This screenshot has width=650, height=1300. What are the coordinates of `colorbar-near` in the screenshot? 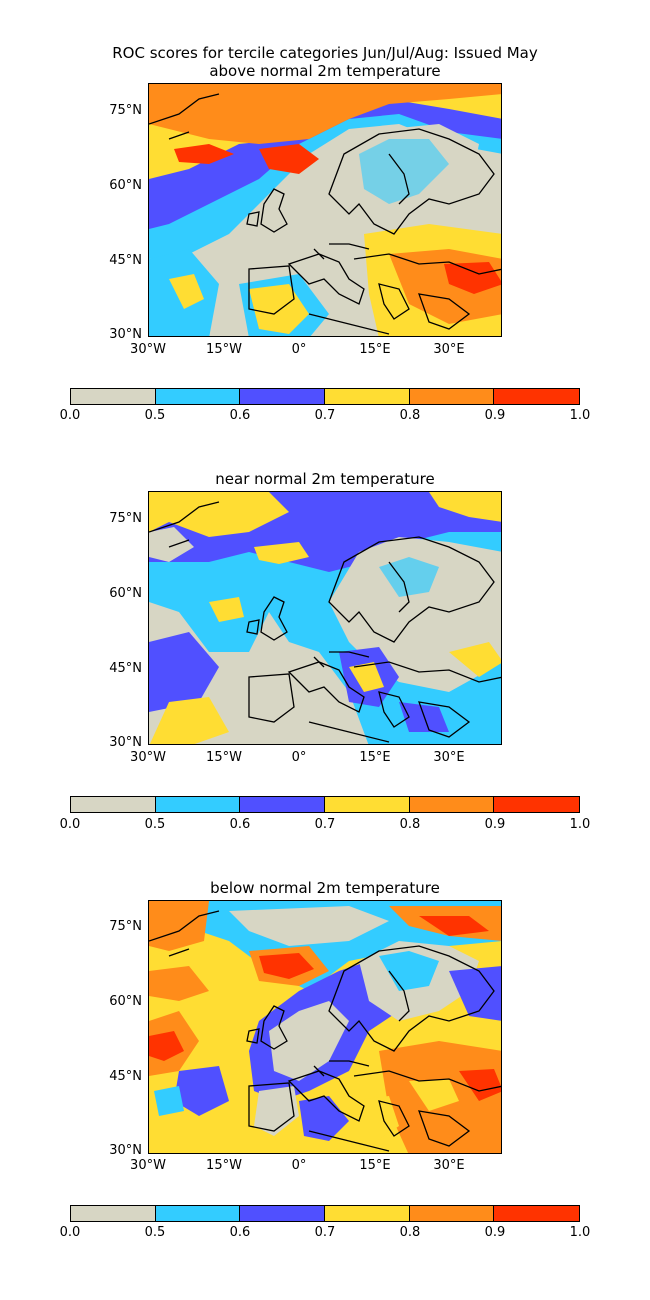 It's located at (325, 804).